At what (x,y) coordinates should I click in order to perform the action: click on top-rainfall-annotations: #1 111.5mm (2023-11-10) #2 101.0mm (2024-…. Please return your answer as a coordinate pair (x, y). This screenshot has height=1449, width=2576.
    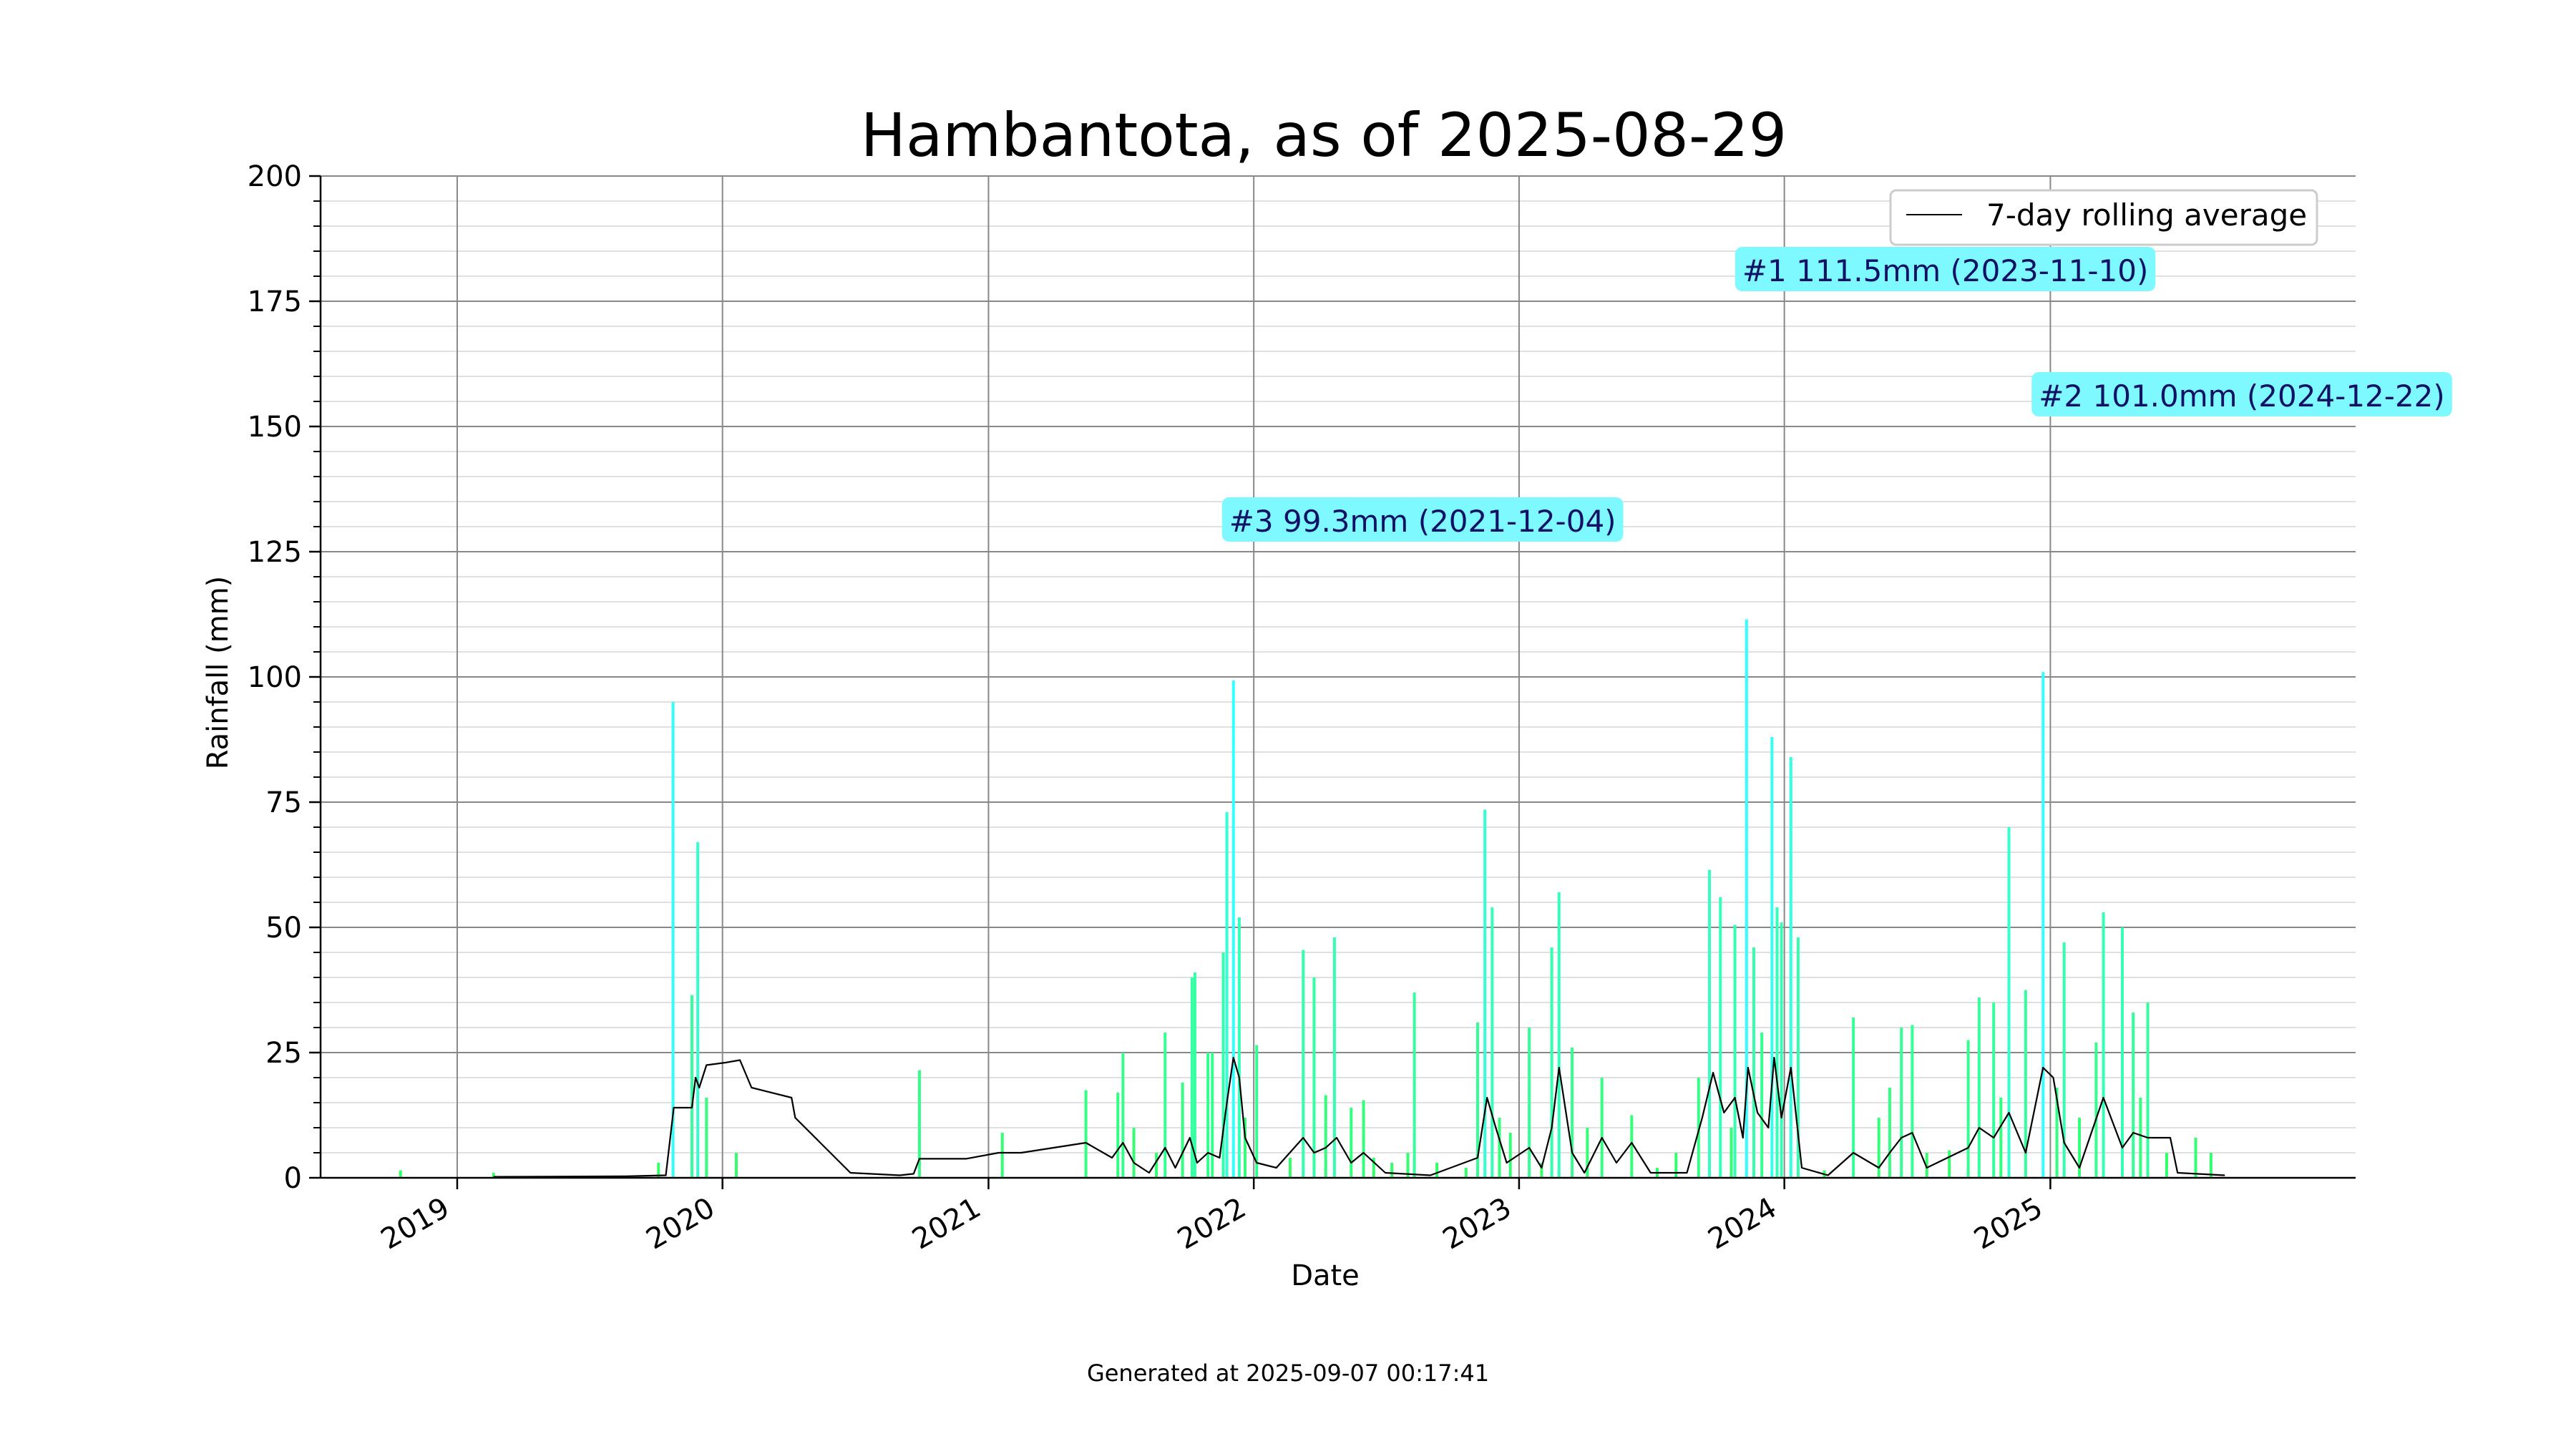
    Looking at the image, I should click on (1836, 394).